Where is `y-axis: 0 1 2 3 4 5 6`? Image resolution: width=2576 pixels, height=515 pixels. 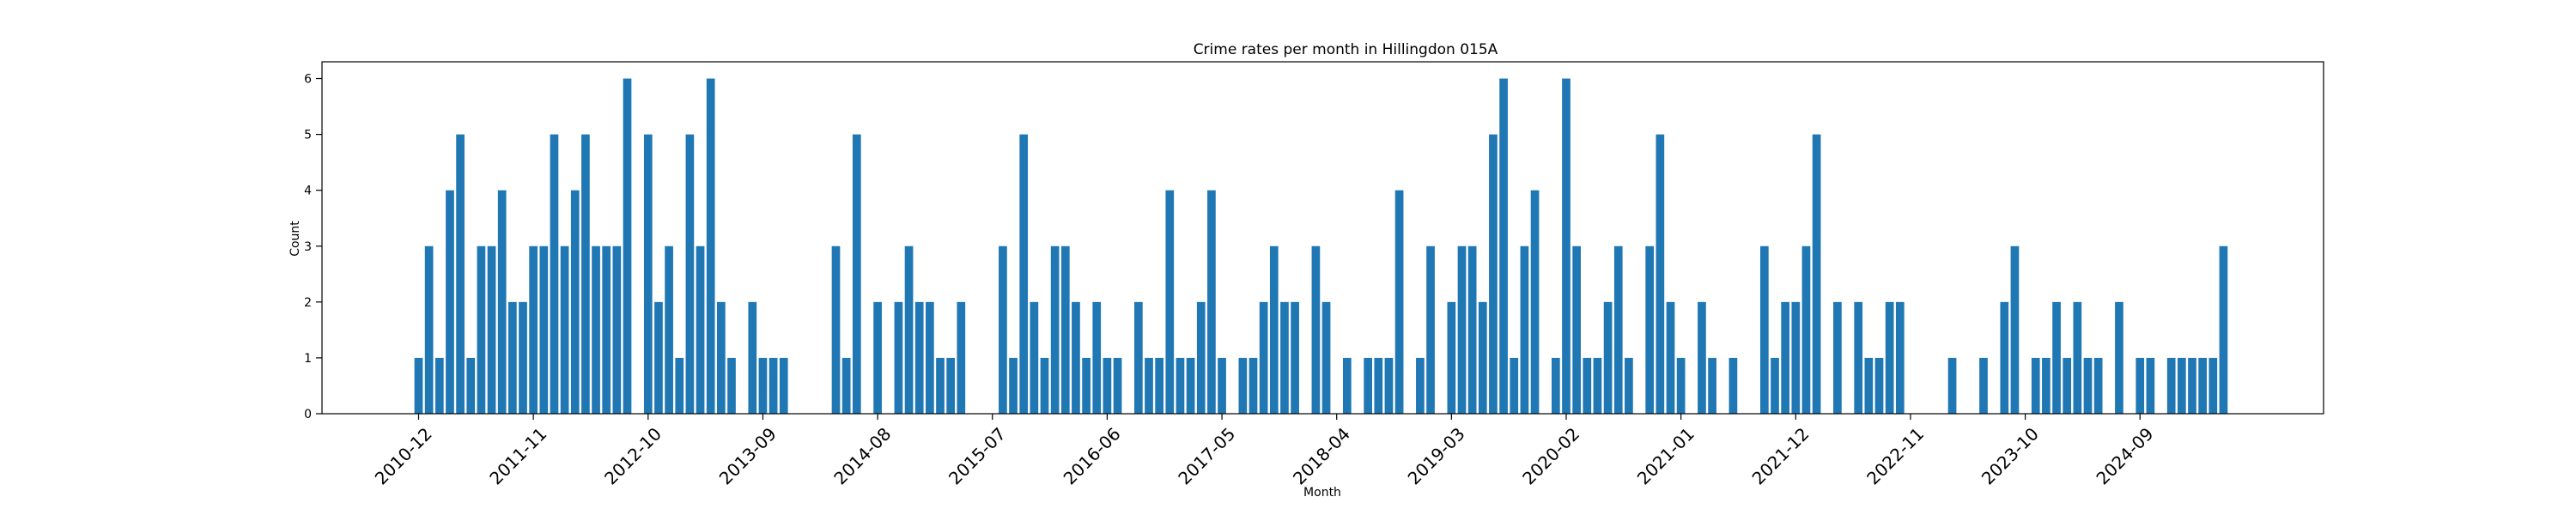
y-axis: 0 1 2 3 4 5 6 is located at coordinates (313, 247).